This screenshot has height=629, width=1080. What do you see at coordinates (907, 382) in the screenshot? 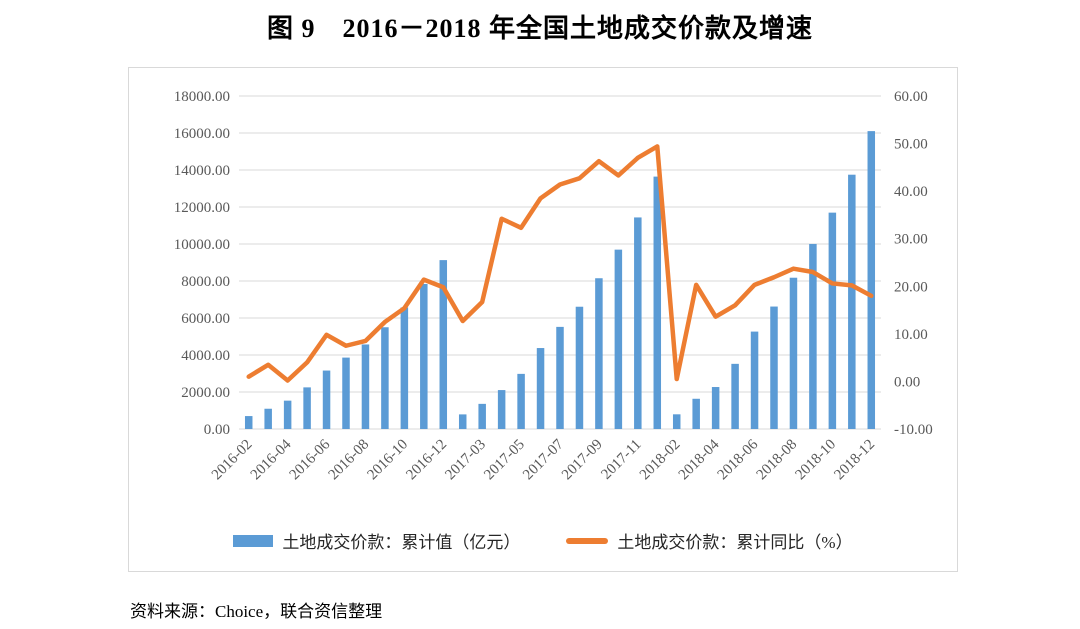
I see `right-axis-tick-label: 0.00` at bounding box center [907, 382].